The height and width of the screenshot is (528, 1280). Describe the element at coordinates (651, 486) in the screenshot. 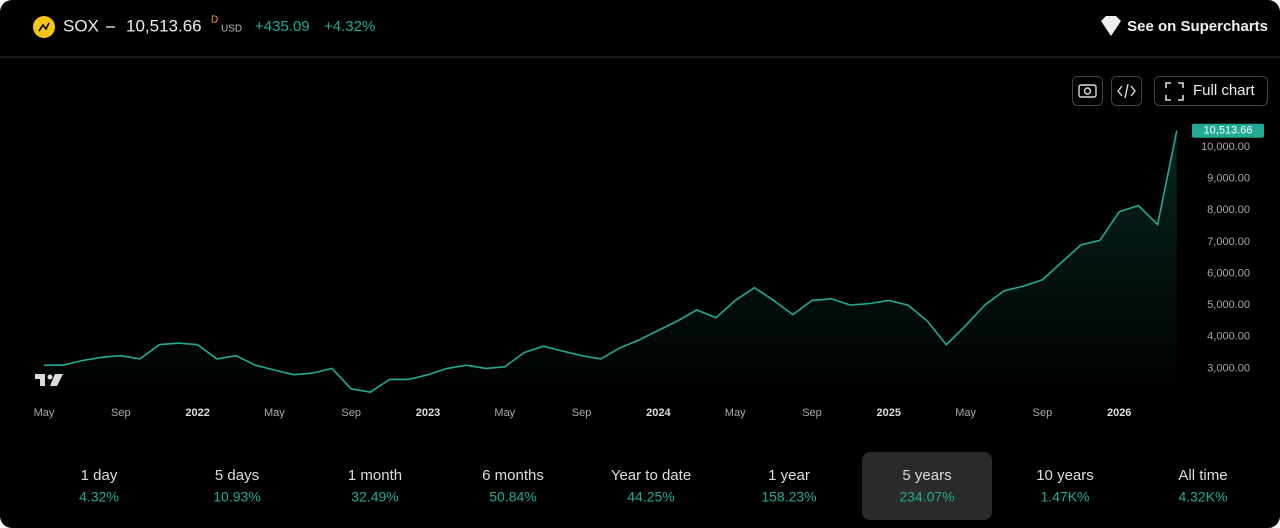

I see `period-tab: Year to date 44.25%` at that location.